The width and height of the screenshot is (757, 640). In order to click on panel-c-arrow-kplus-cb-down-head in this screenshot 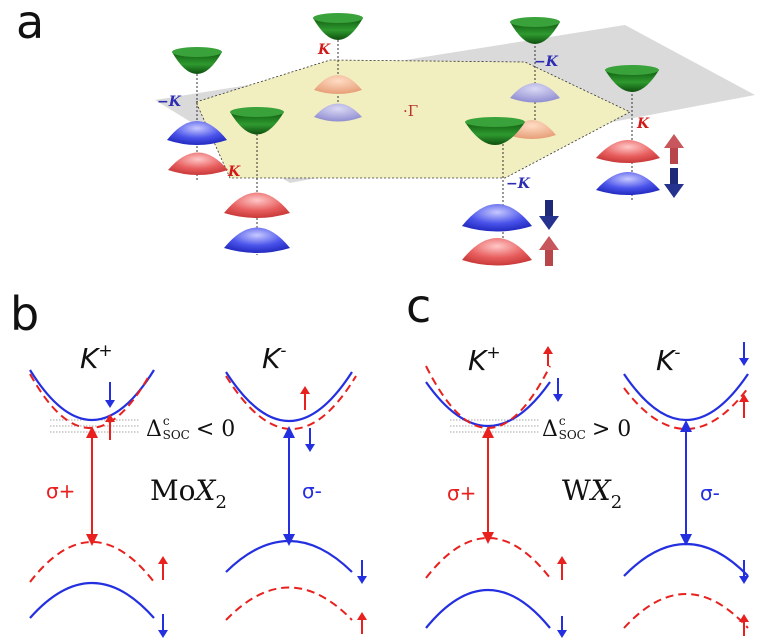, I will do `click(558, 398)`.